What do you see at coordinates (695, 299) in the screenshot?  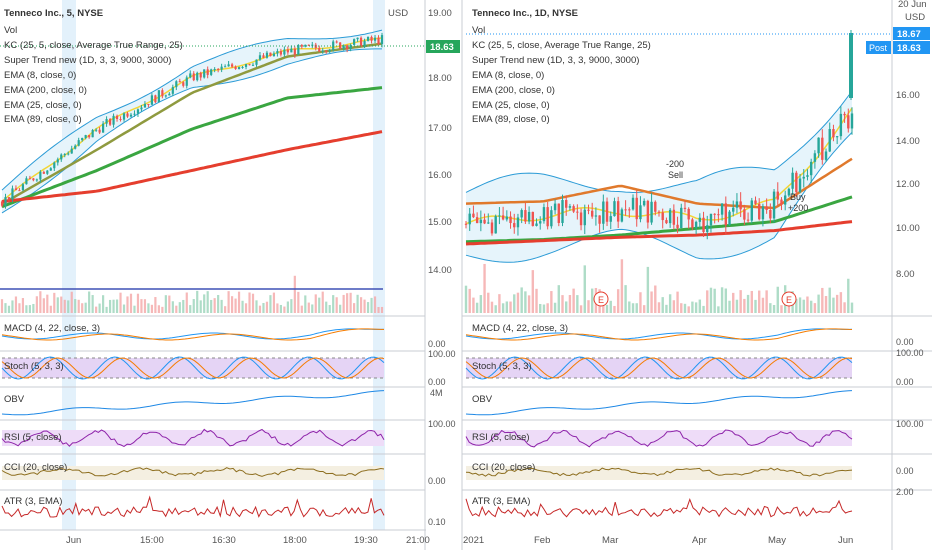 I see `earnings-markers: E E` at bounding box center [695, 299].